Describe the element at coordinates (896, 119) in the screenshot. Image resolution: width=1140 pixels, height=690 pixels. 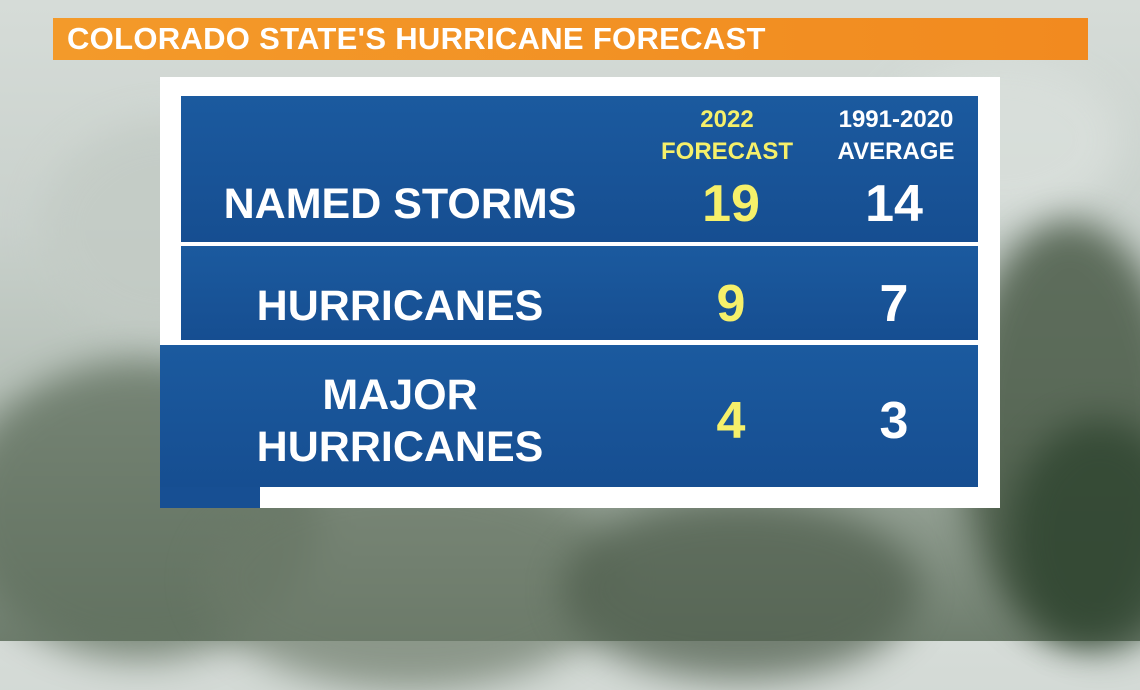
I see `column-header-average-years: 1991-2020` at that location.